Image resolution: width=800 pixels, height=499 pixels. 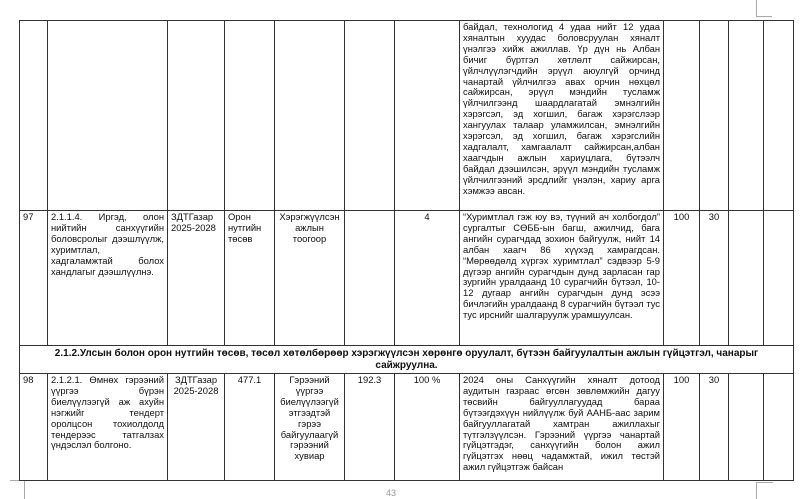 I want to click on budget-cell: Орон нутгийн төсөв, so click(x=249, y=278).